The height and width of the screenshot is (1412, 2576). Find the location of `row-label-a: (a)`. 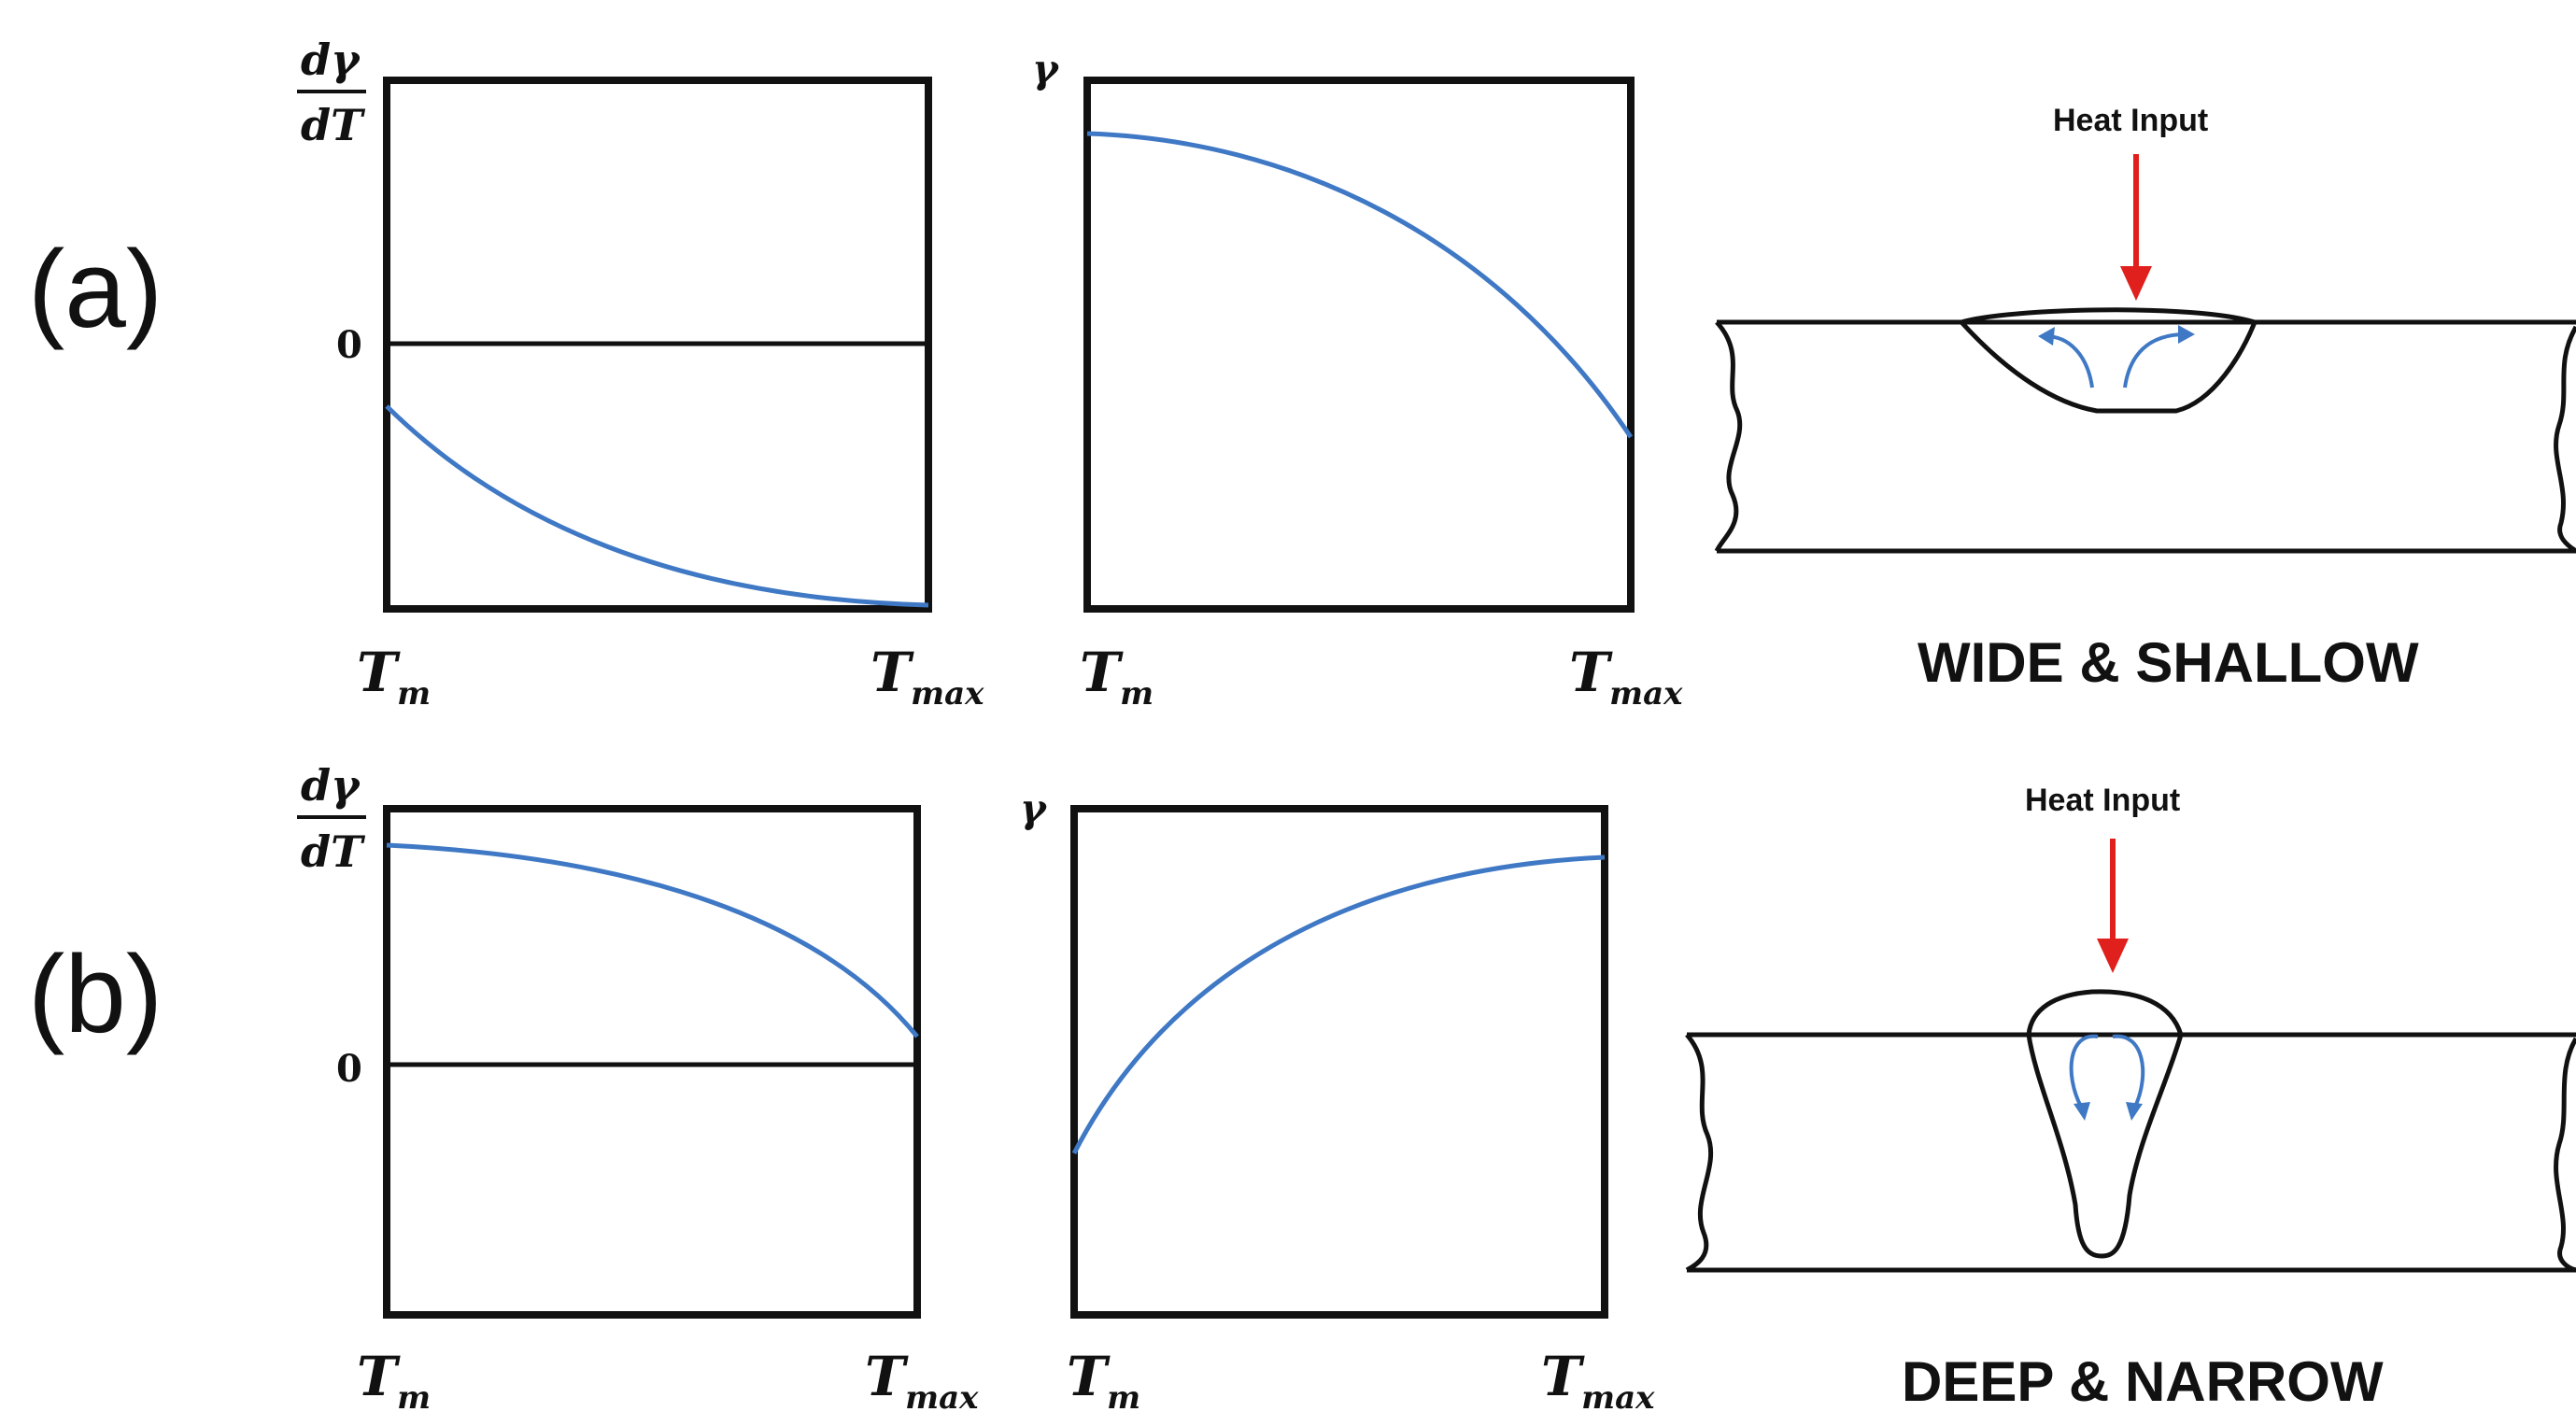

row-label-a: (a) is located at coordinates (95, 289).